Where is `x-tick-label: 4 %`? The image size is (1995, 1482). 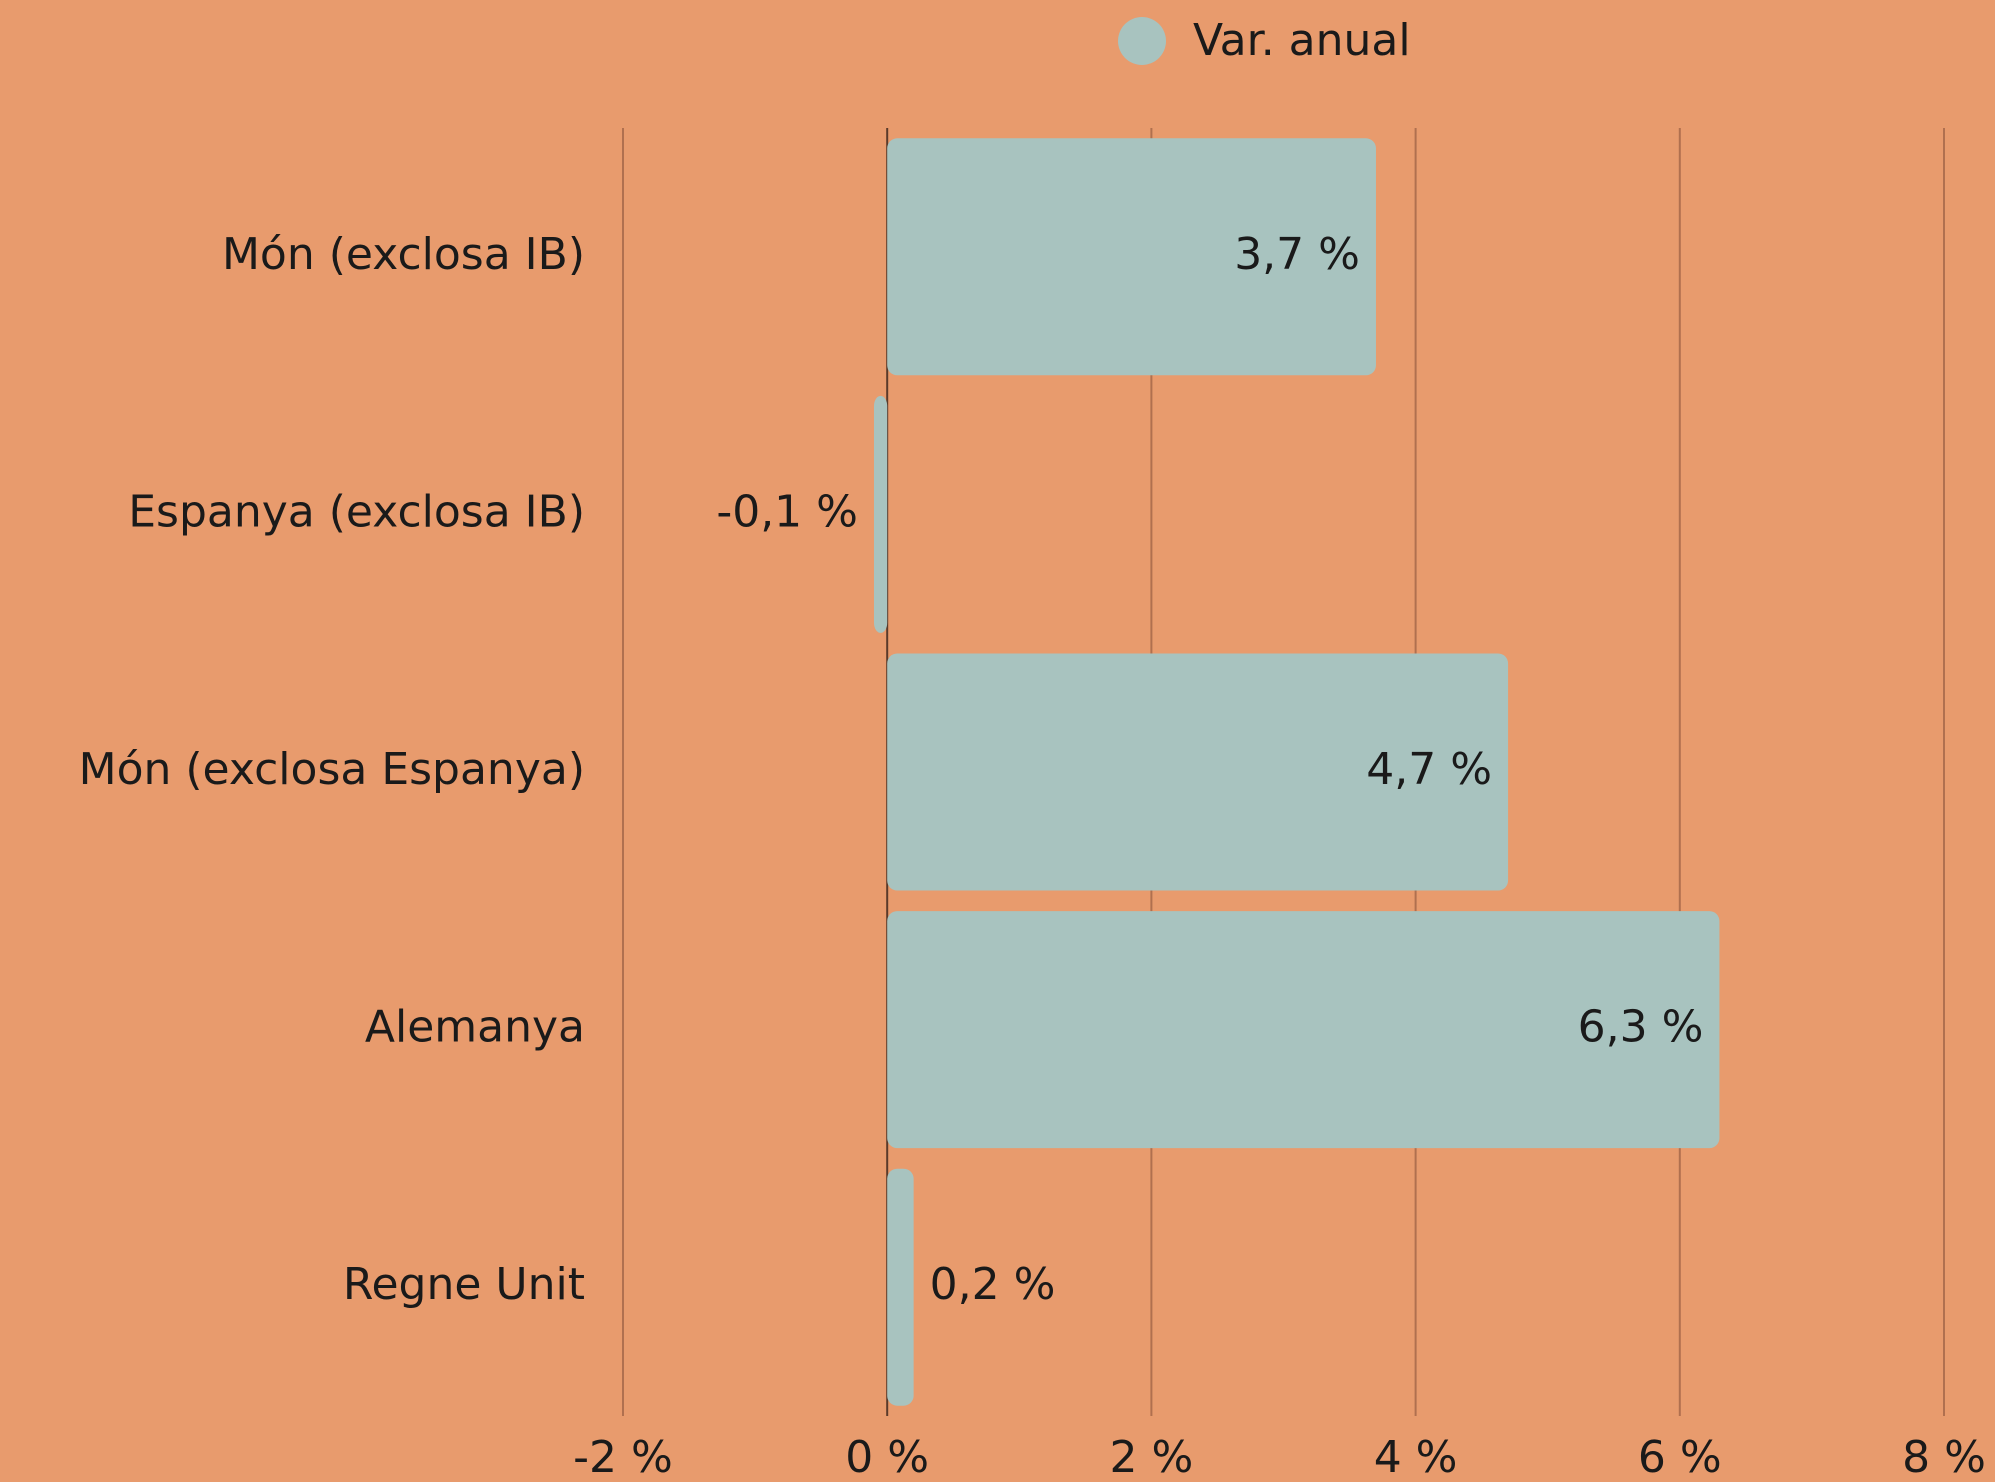 x-tick-label: 4 % is located at coordinates (1416, 1457).